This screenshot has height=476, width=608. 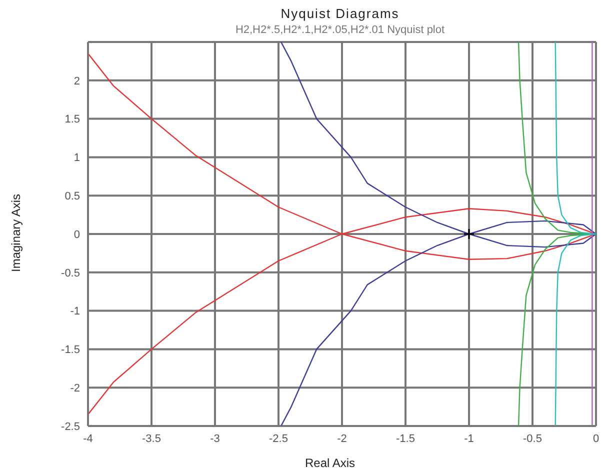 What do you see at coordinates (330, 463) in the screenshot?
I see `x-axis-title: Real Axis` at bounding box center [330, 463].